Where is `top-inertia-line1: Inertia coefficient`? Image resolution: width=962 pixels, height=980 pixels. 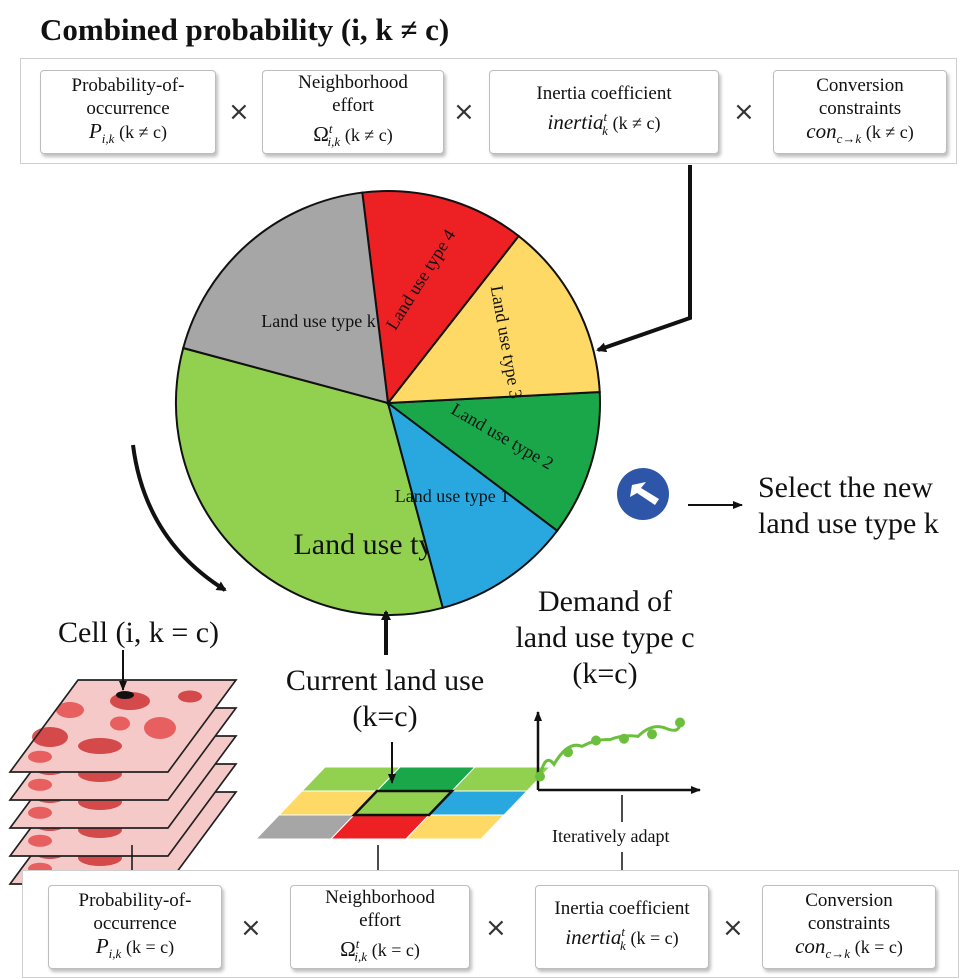 top-inertia-line1: Inertia coefficient is located at coordinates (604, 94).